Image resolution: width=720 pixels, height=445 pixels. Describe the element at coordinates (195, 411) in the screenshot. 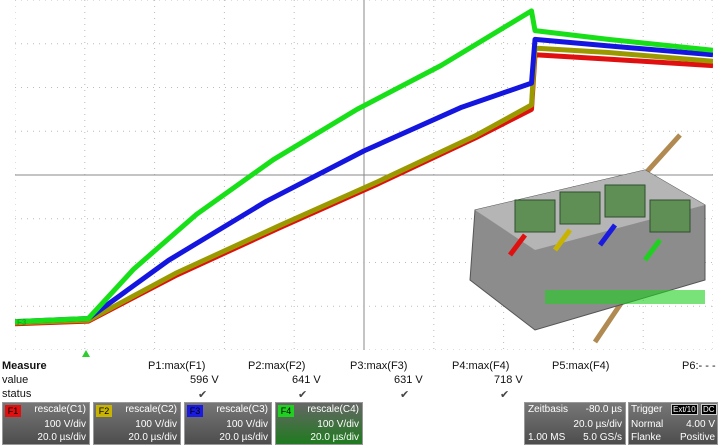

I see `channel-f3-tag: F3` at that location.